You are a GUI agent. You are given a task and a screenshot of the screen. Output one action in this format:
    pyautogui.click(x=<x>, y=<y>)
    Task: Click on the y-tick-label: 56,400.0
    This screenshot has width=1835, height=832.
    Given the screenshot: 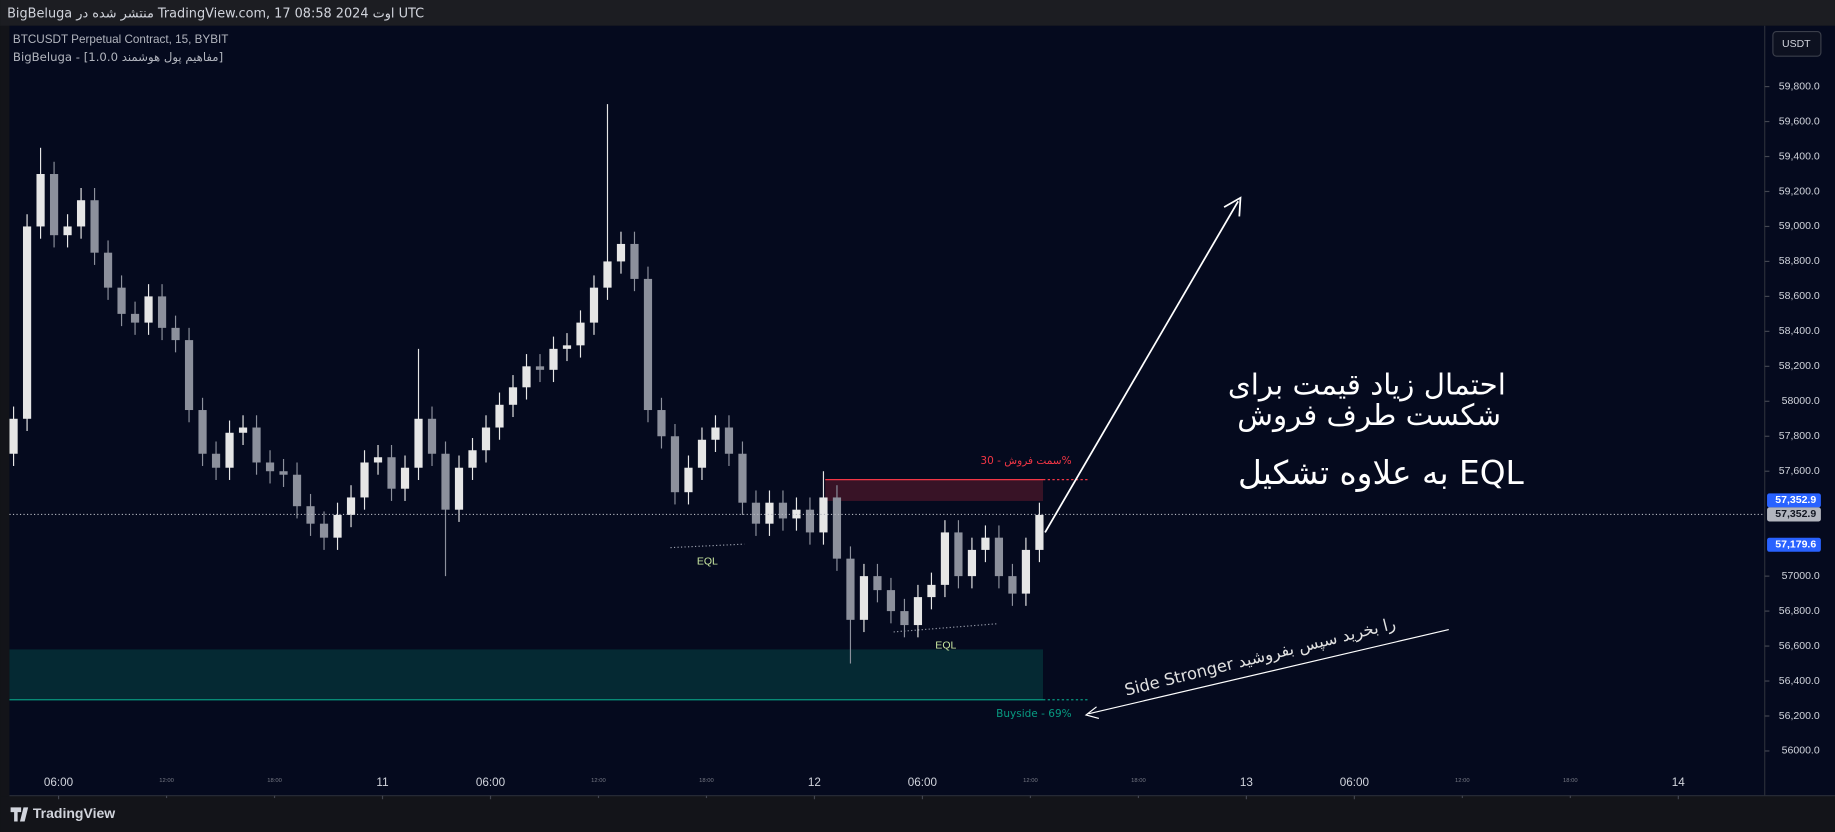 What is the action you would take?
    pyautogui.click(x=1799, y=681)
    